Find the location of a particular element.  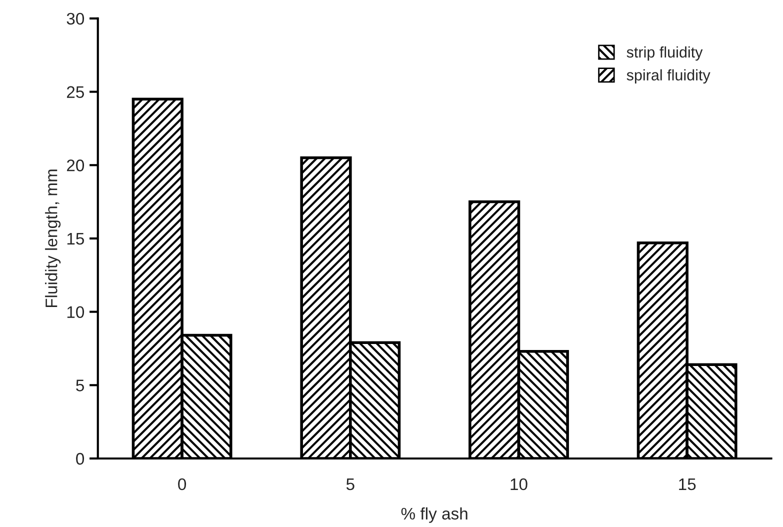

x-axis-title: % fly ash is located at coordinates (434, 515).